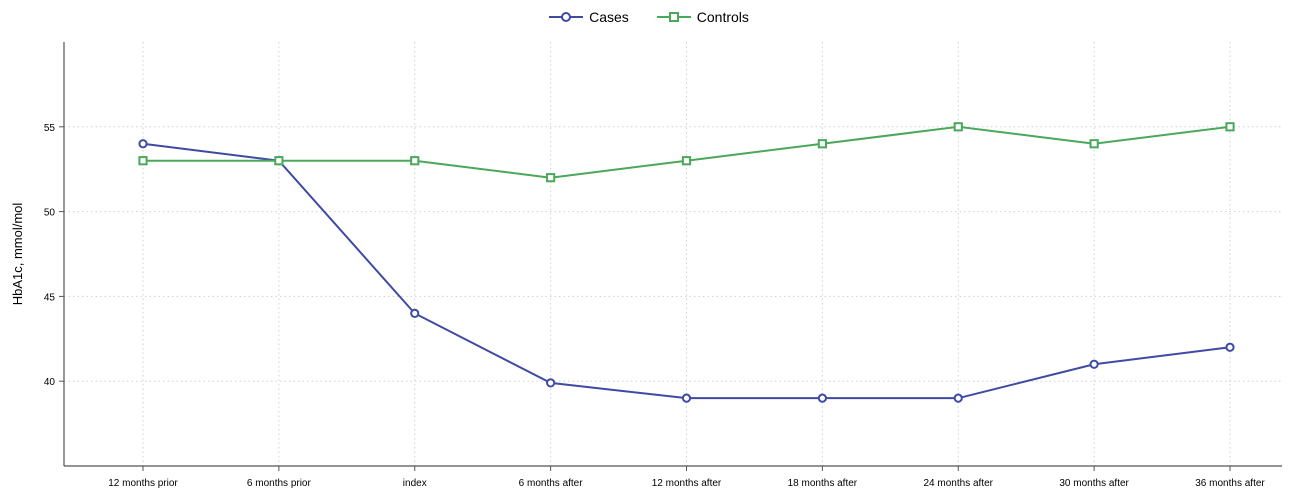 The width and height of the screenshot is (1298, 492). Describe the element at coordinates (143, 483) in the screenshot. I see `x-tick-label: 12 months prior` at that location.